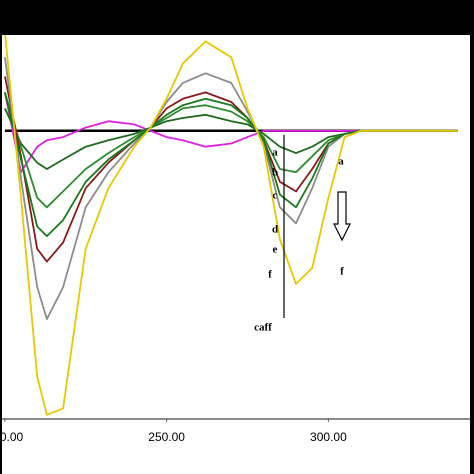 Image resolution: width=474 pixels, height=474 pixels. What do you see at coordinates (275, 196) in the screenshot?
I see `annotation: c` at bounding box center [275, 196].